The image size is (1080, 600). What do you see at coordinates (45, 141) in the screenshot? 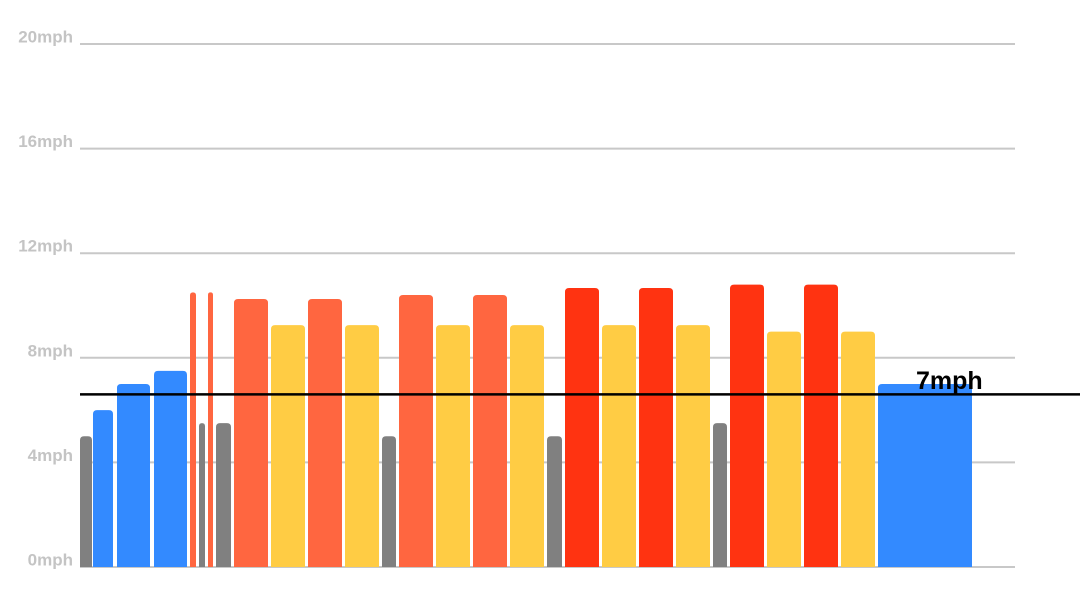
I see `y-tick-label: 16mph` at bounding box center [45, 141].